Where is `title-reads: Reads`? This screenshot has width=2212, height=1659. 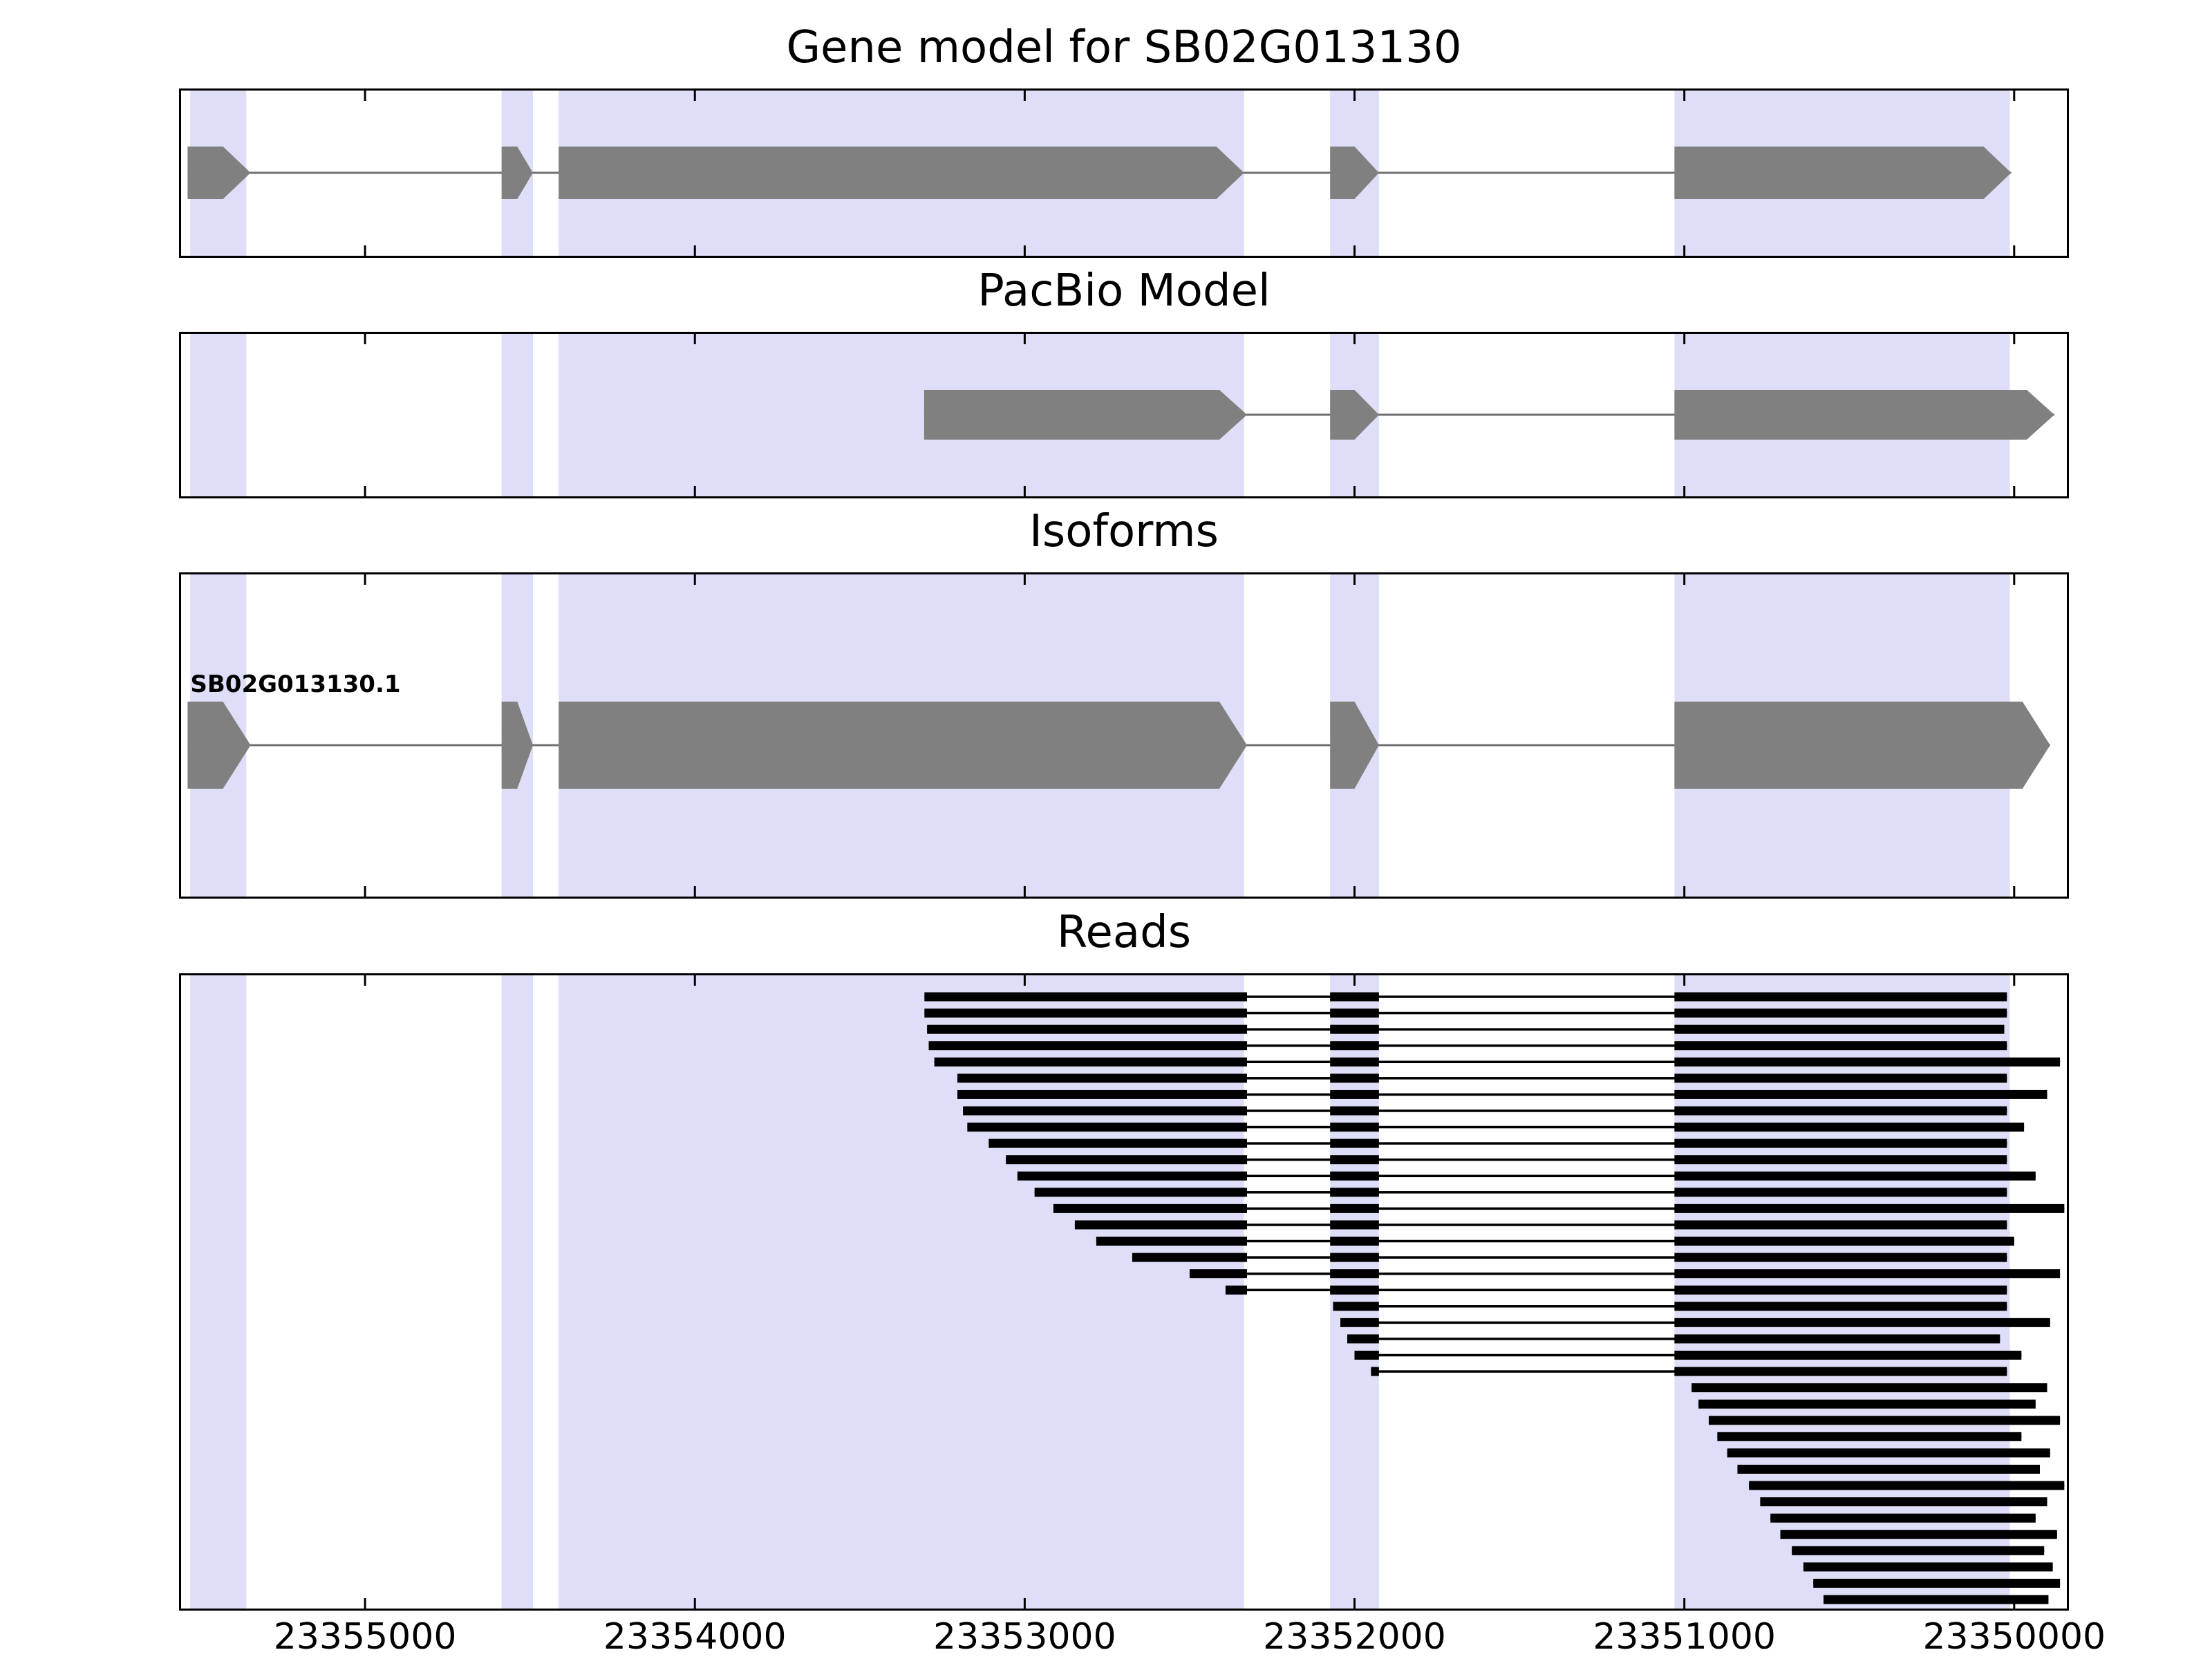
title-reads: Reads is located at coordinates (1124, 932).